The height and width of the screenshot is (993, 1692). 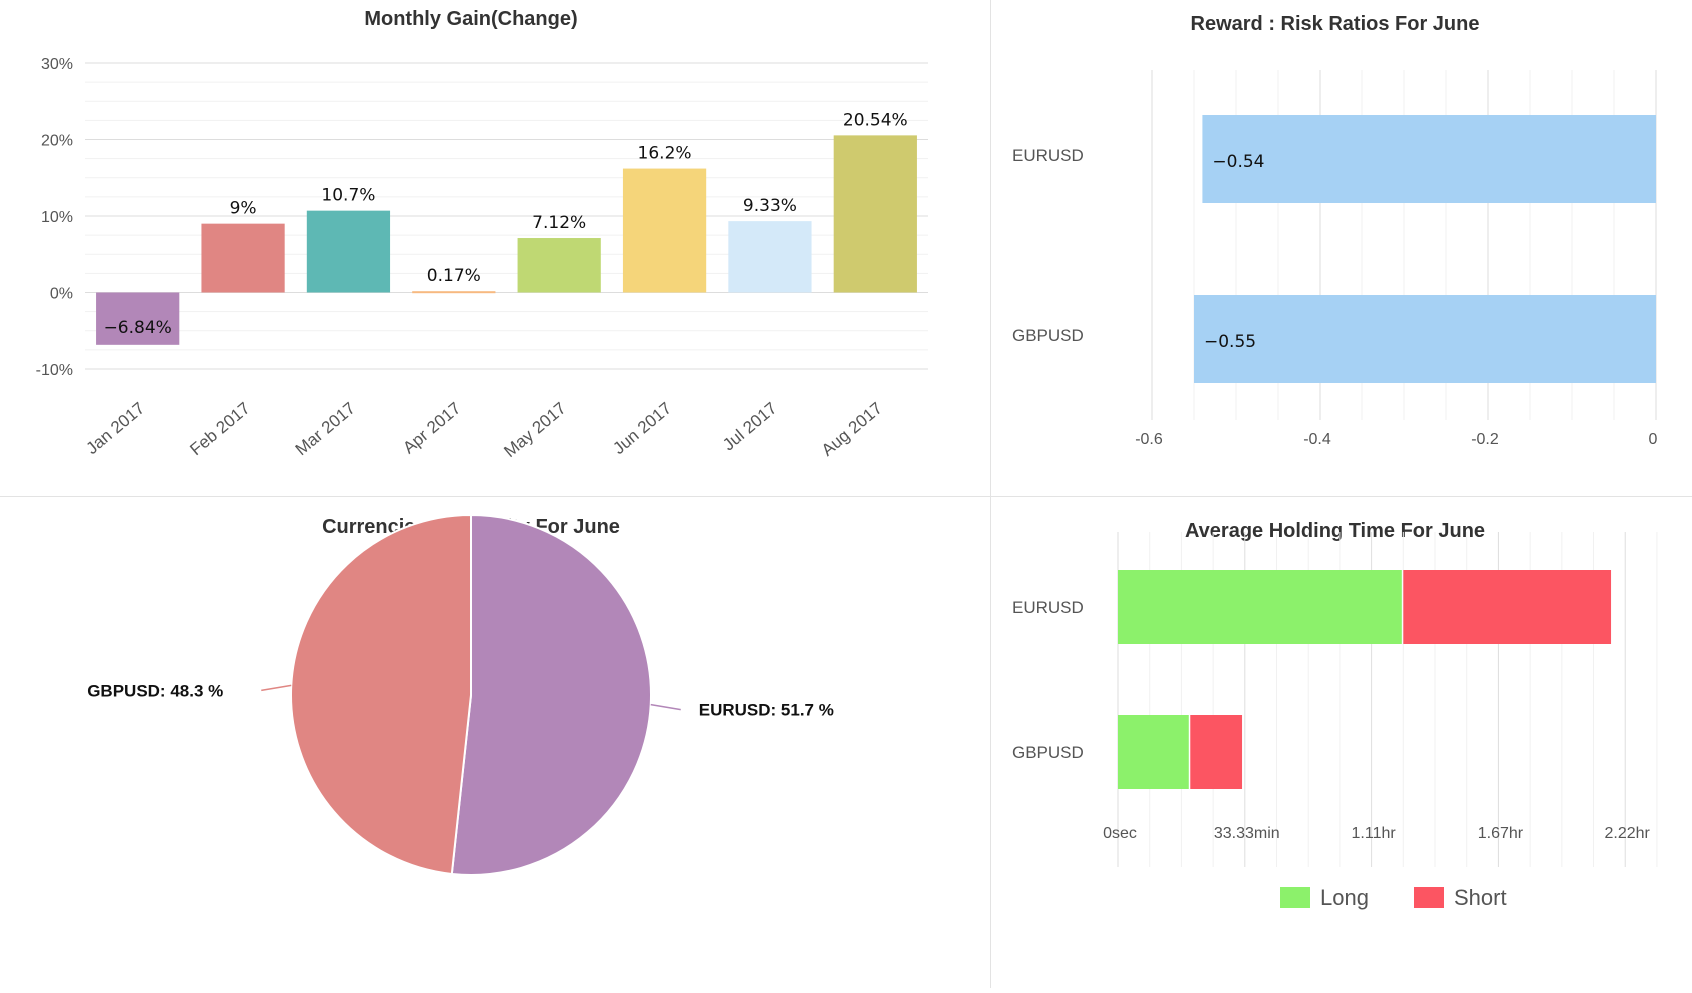 I want to click on data-label: −0.54, so click(x=1238, y=162).